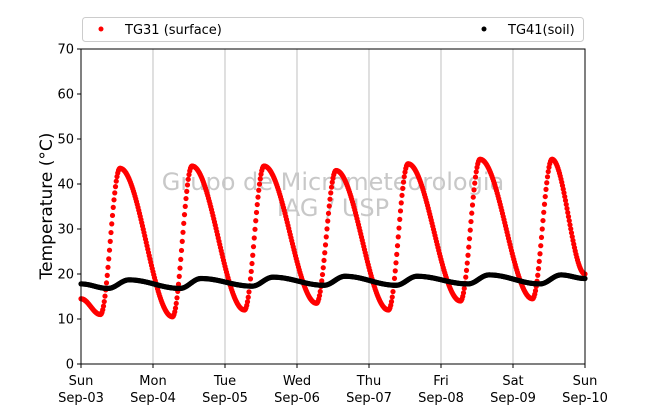 Image resolution: width=650 pixels, height=409 pixels. What do you see at coordinates (173, 30) in the screenshot?
I see `legend-label-surface: TG31 (surface)` at bounding box center [173, 30].